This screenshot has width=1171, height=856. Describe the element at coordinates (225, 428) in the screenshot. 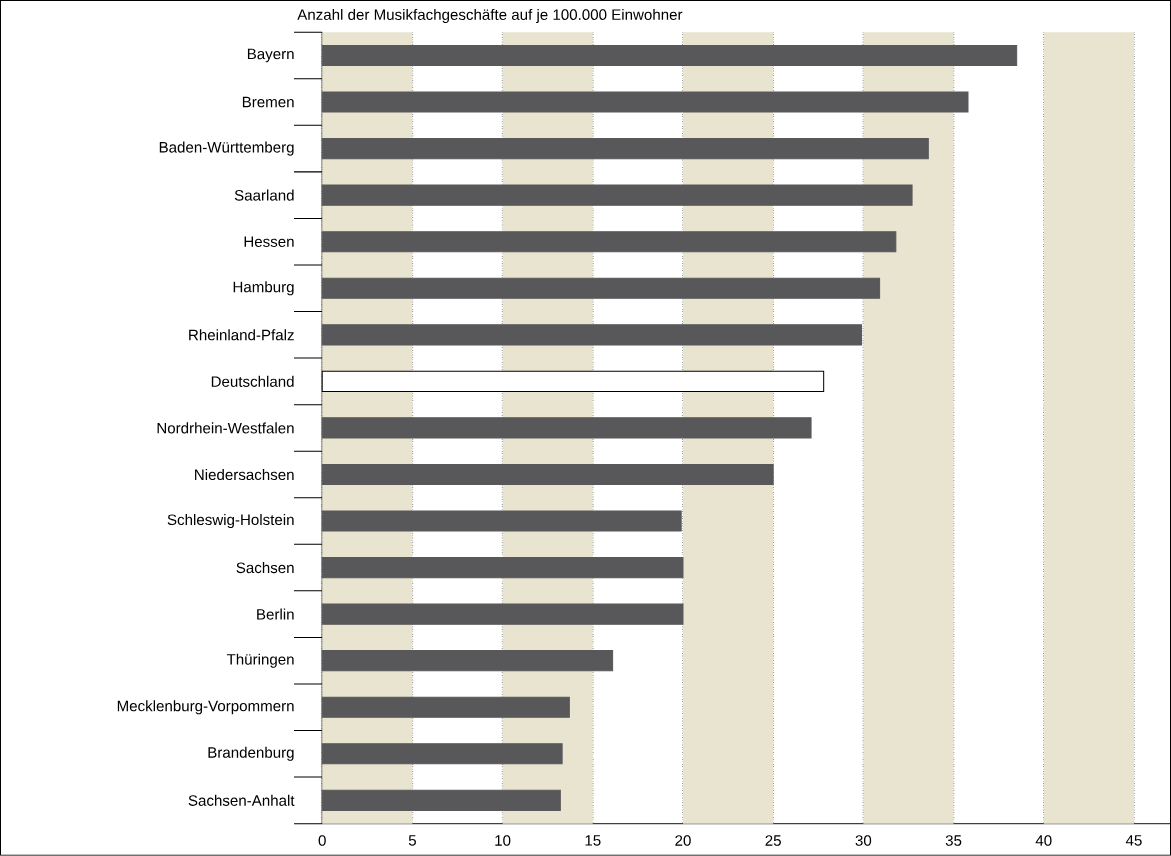

I see `y-tick-label: Nordrhein-Westfalen` at that location.